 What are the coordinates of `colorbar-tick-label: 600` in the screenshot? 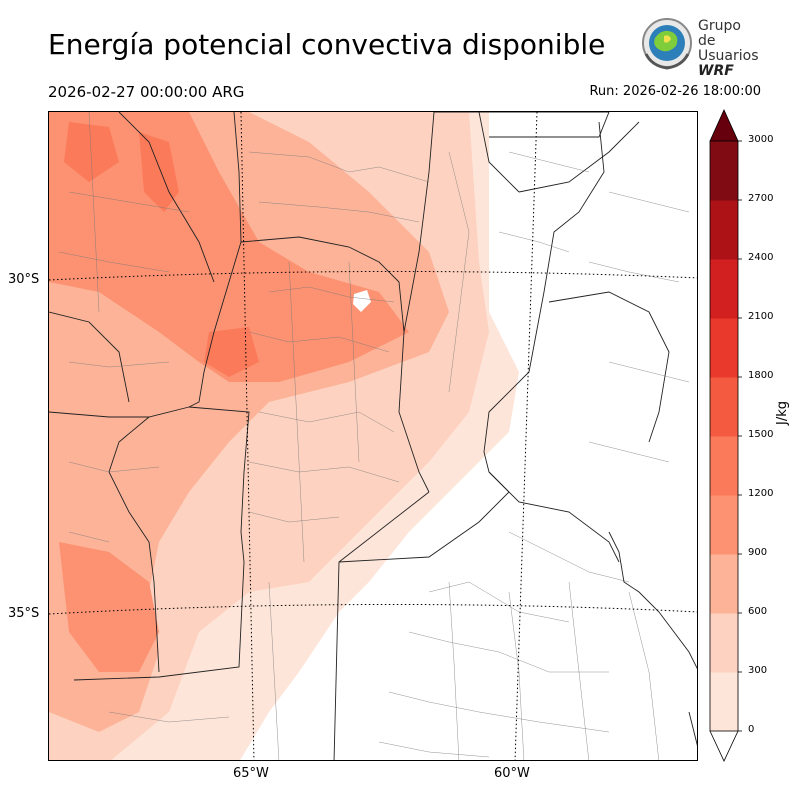 It's located at (758, 611).